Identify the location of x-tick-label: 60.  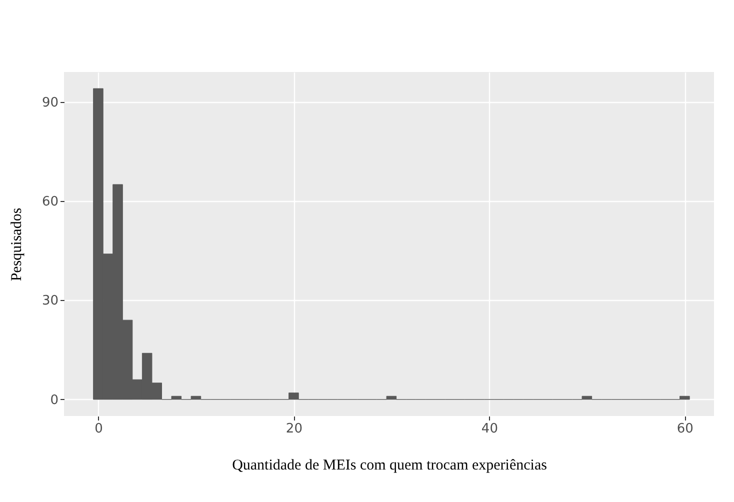
(685, 429).